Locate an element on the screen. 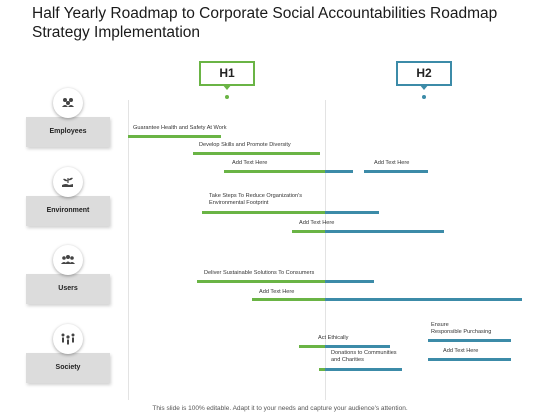  column-line-left is located at coordinates (128, 250).